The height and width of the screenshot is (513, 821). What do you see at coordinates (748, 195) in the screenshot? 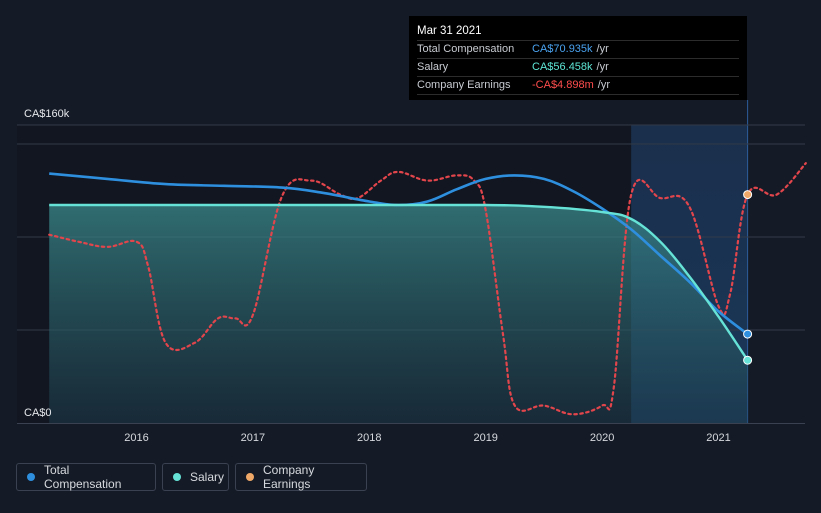
I see `company-earnings-marker` at bounding box center [748, 195].